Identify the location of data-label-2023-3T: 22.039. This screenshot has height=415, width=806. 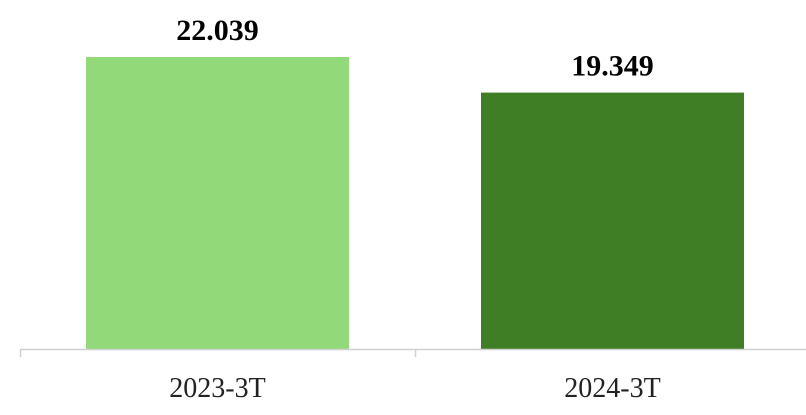
(217, 30).